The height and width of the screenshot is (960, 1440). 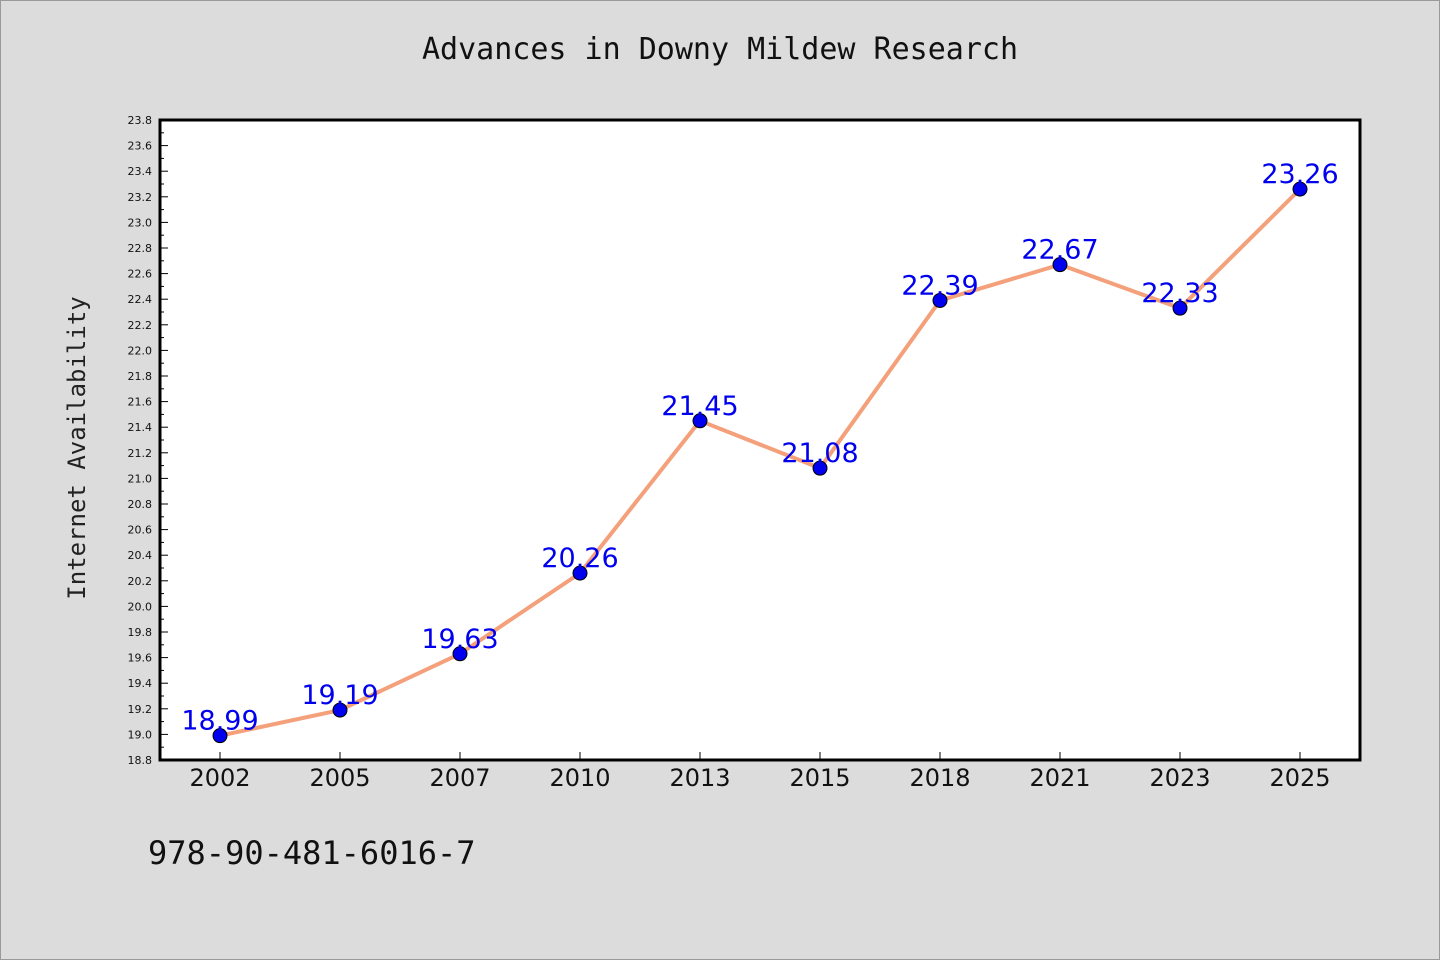 I want to click on x-tick-label: 2007, so click(x=459, y=778).